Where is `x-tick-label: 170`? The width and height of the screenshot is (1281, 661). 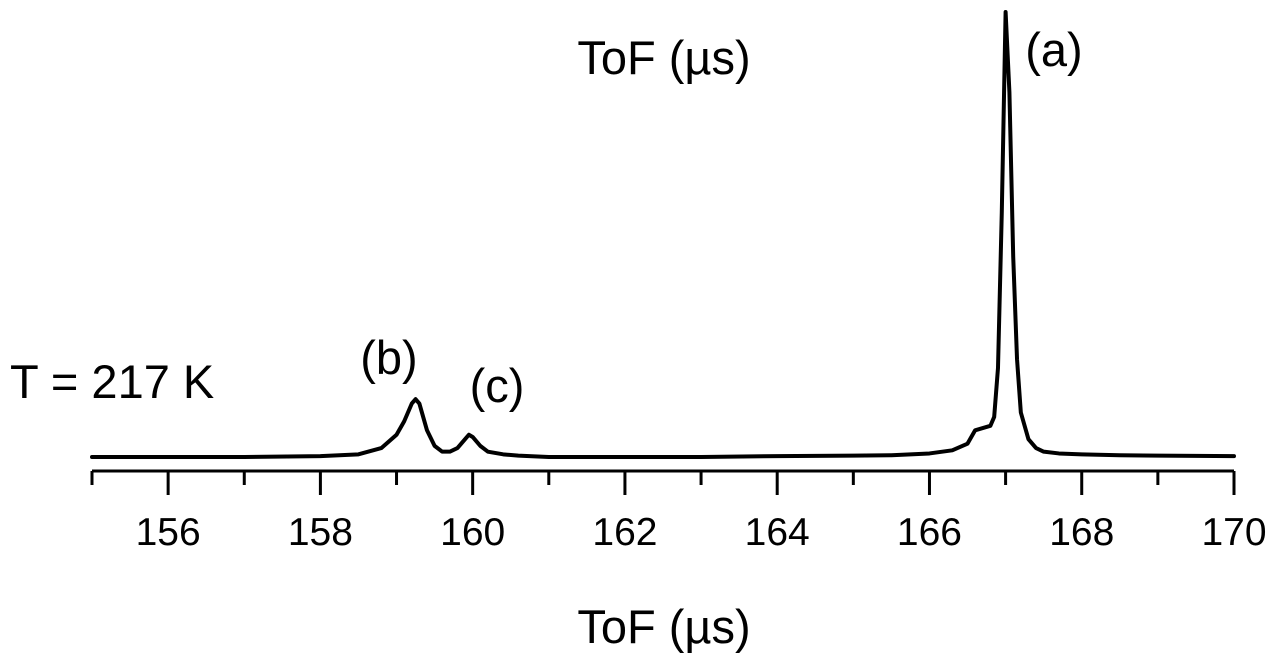 x-tick-label: 170 is located at coordinates (1233, 532).